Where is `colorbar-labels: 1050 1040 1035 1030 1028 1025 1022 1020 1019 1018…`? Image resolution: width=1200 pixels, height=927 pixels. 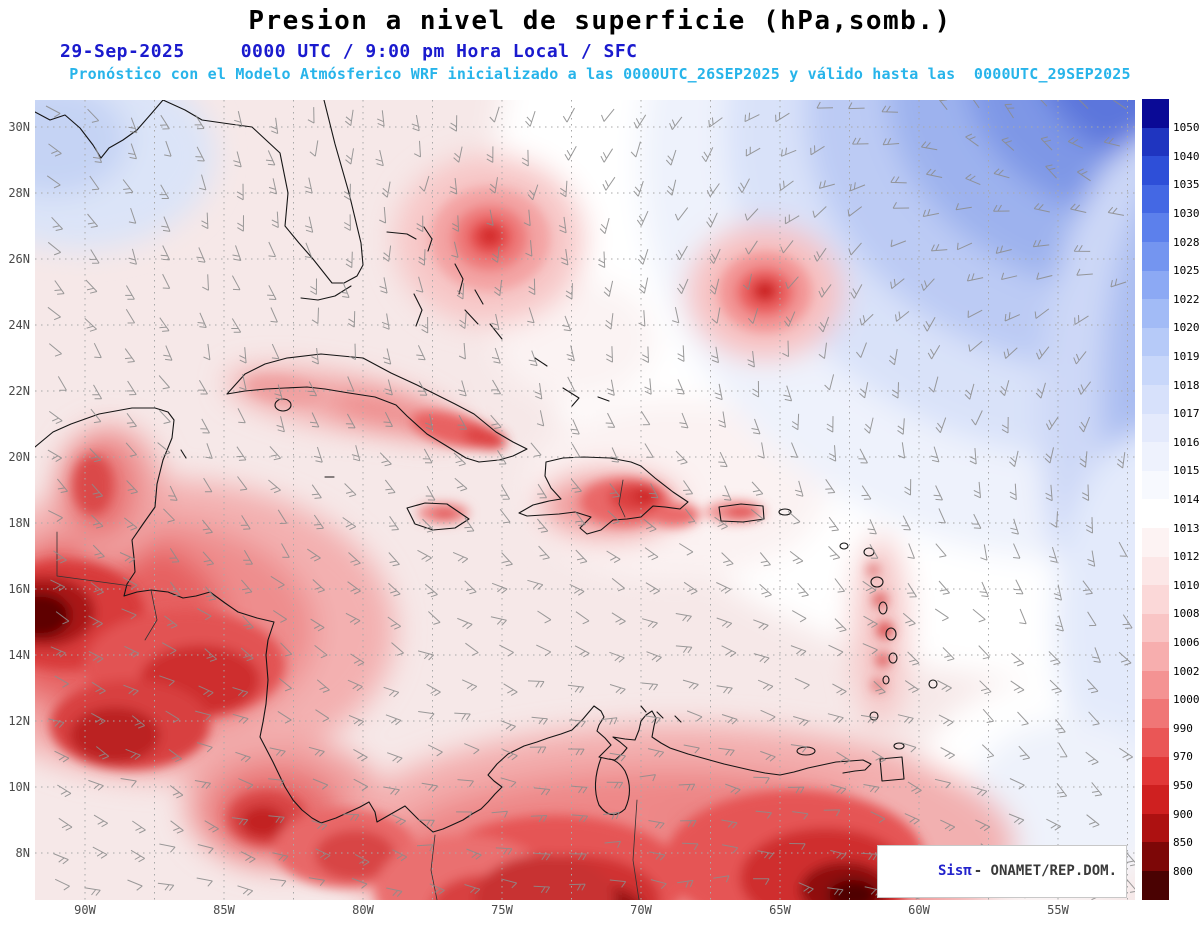
colorbar-labels: 1050 1040 1035 1030 1028 1025 1022 1020 1019 1018… is located at coordinates (1186, 499).